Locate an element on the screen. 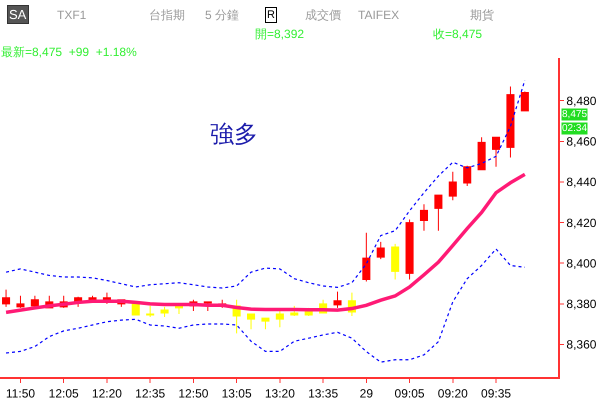  text: 成交價 is located at coordinates (323, 15).